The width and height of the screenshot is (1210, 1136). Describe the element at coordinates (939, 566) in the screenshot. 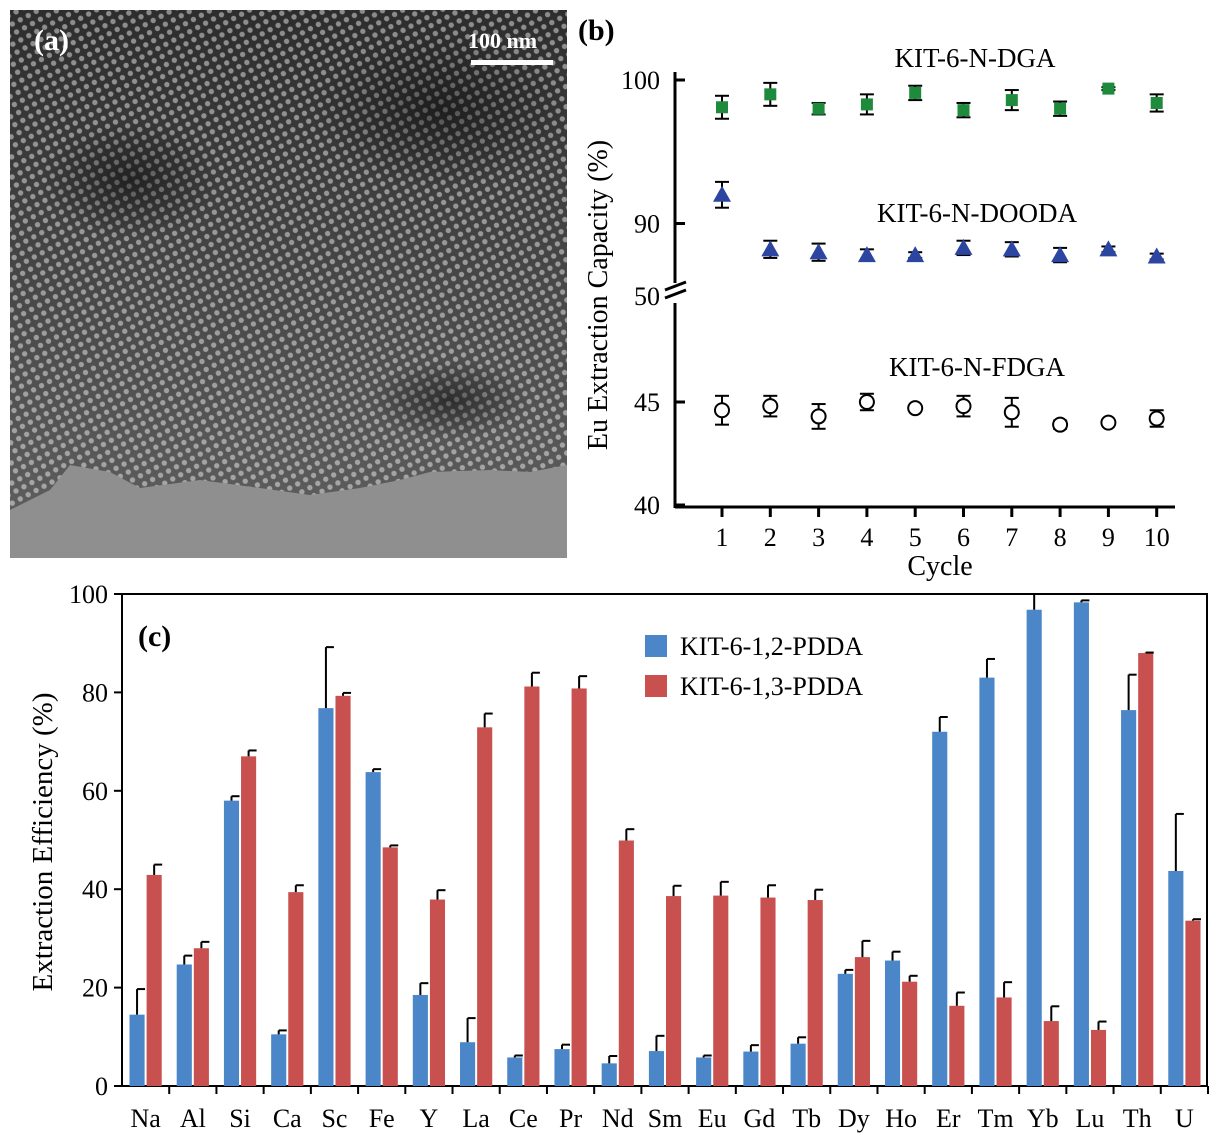

I see `x-axis-title: Cycle` at that location.